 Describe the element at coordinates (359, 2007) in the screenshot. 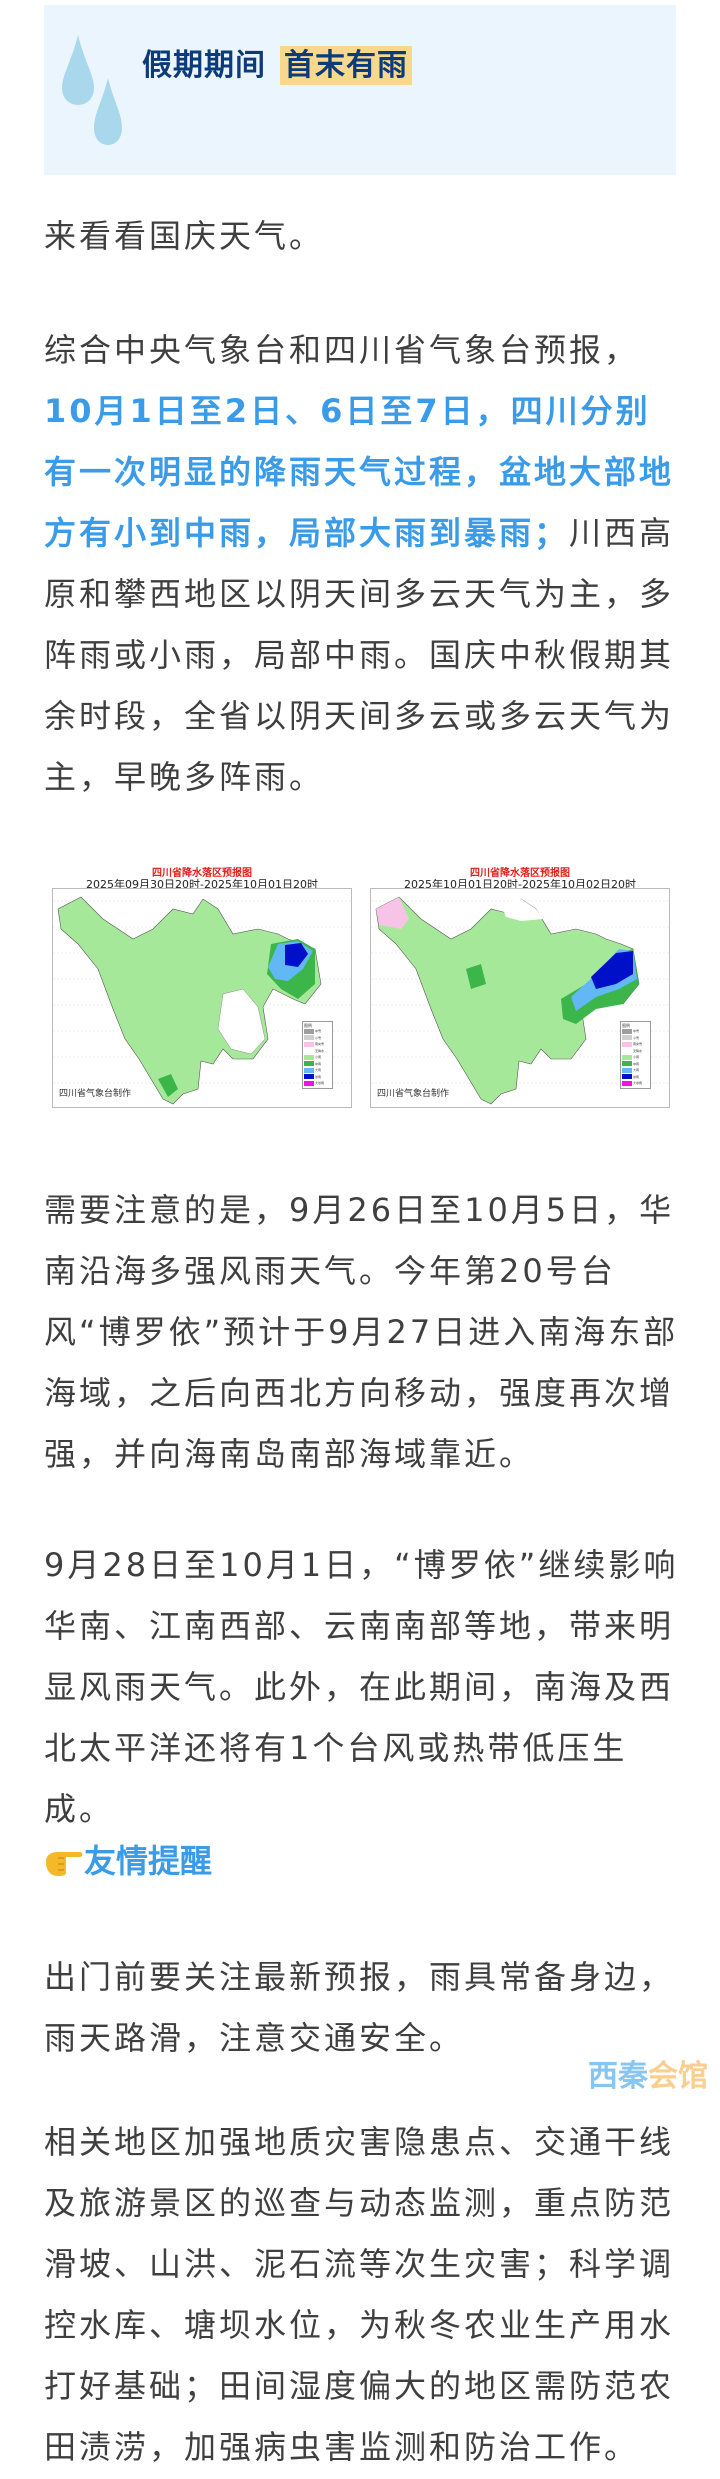

I see `reminder-paragraph-1: 出门前要关注最新预报，雨具常备身边，雨天路滑，注意交通安全。` at that location.